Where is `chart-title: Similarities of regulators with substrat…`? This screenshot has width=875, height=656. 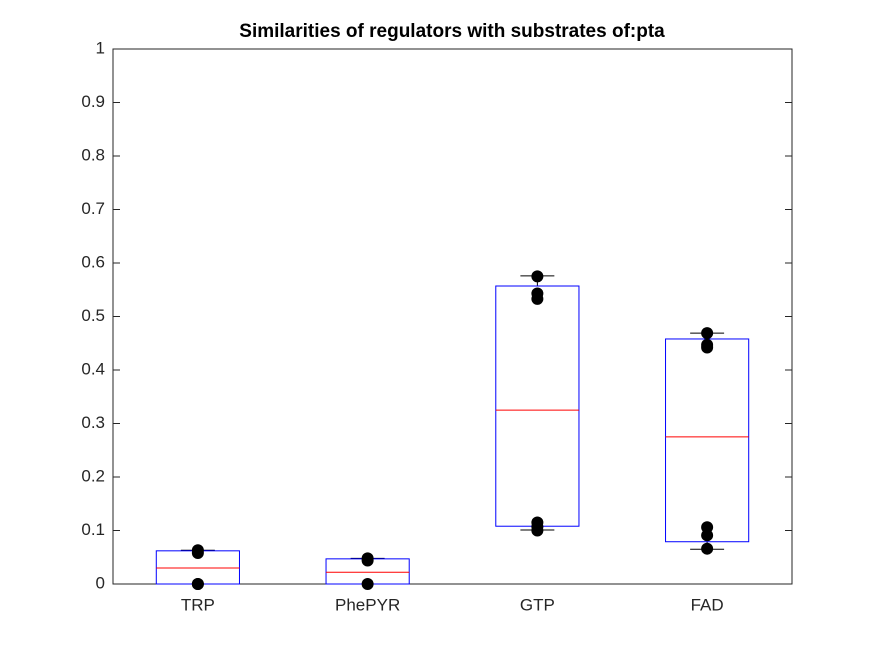
chart-title: Similarities of regulators with substrat… is located at coordinates (452, 31).